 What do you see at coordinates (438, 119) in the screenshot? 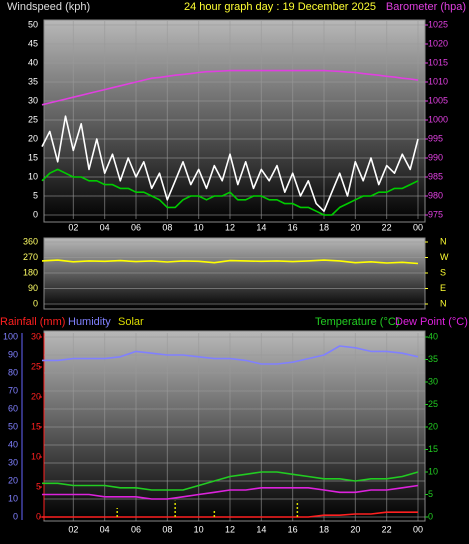
I see `y2-tick-label: 1000` at bounding box center [438, 119].